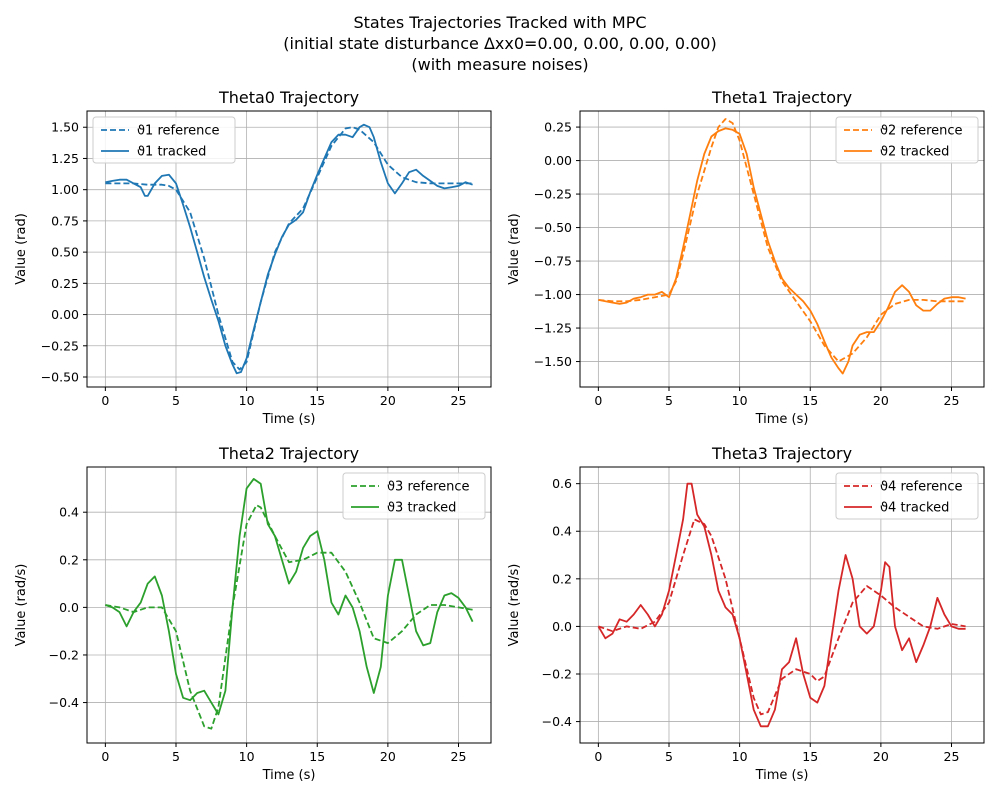 The width and height of the screenshot is (1000, 800). Describe the element at coordinates (65, 220) in the screenshot. I see `y-tick-label: 0.75` at that location.